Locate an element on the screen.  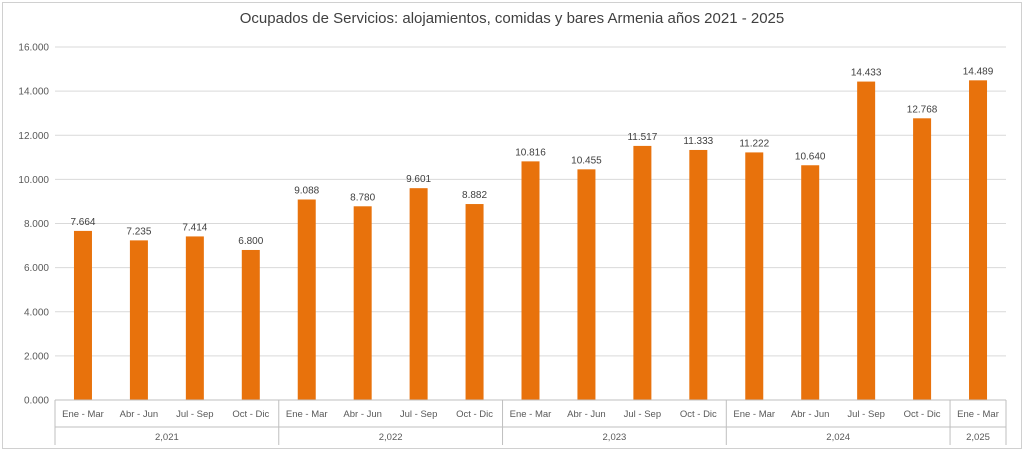
data-label: 7.235 is located at coordinates (138, 231).